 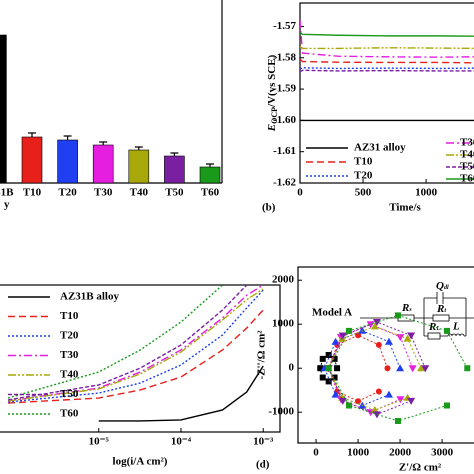 I want to click on label-sub: s, so click(x=410, y=310).